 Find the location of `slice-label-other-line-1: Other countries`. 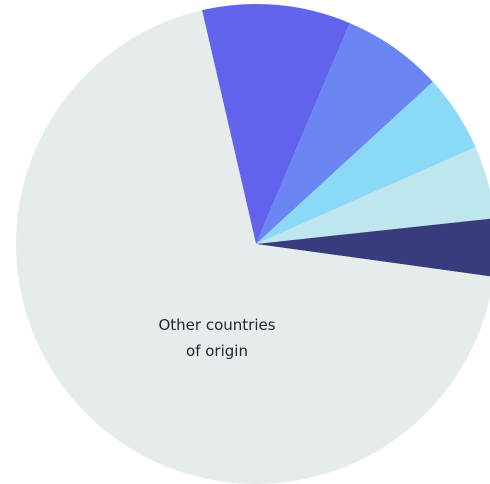

slice-label-other-line-1: Other countries is located at coordinates (216, 325).